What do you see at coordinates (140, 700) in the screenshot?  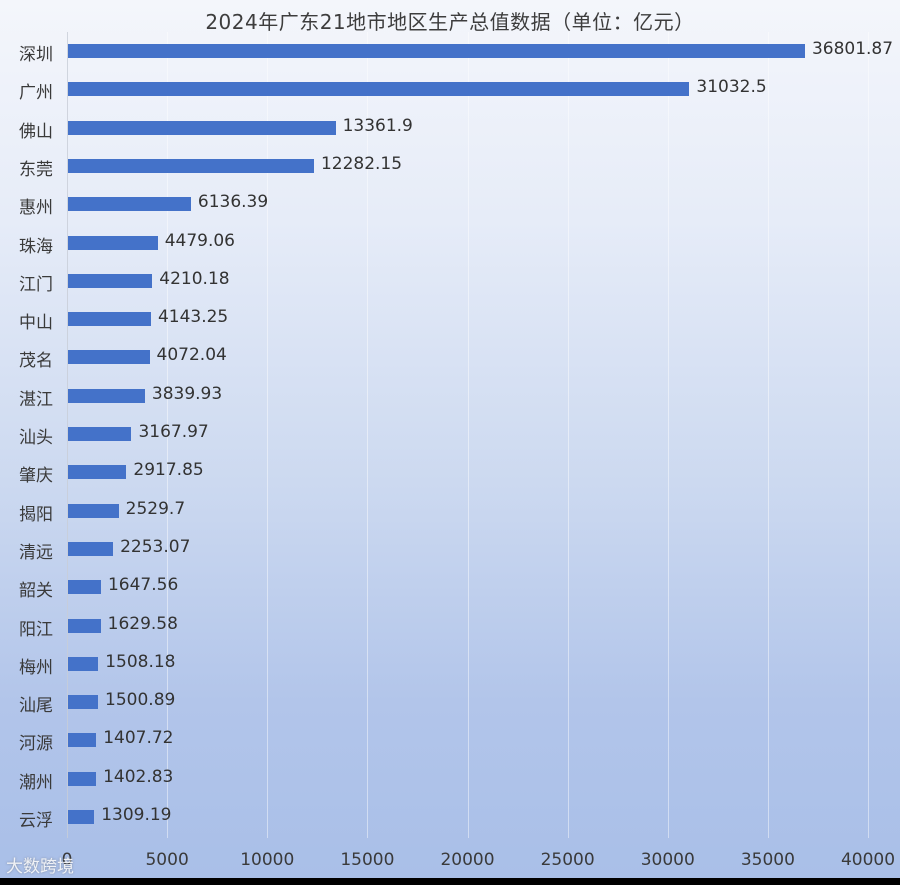 I see `value-label: 1500.89` at bounding box center [140, 700].